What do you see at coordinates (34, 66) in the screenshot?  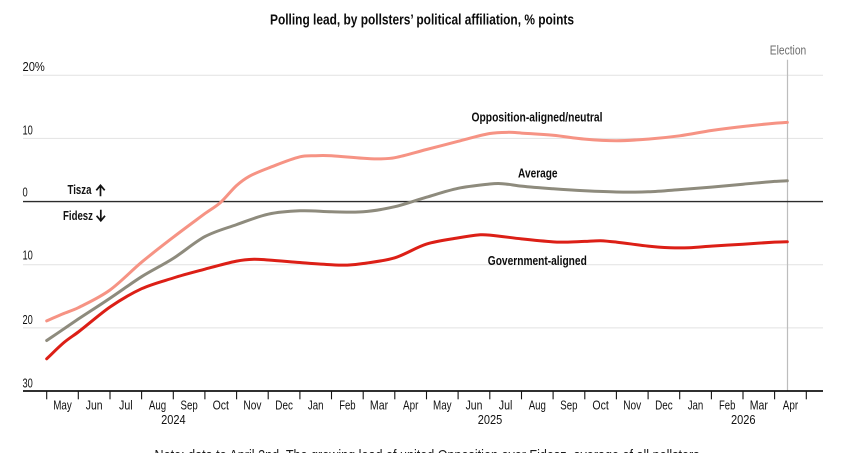 I see `svg-text: 20%` at bounding box center [34, 66].